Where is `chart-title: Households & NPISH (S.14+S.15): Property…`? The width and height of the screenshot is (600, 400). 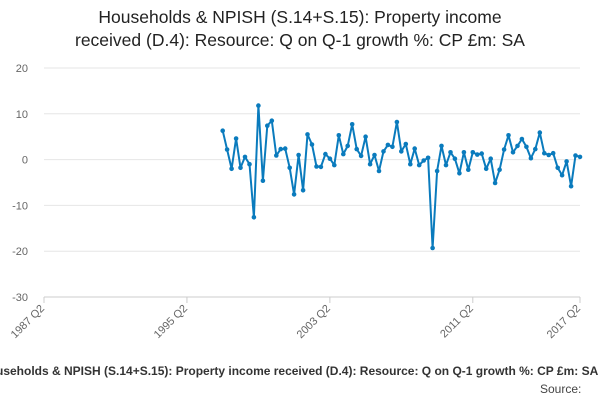 chart-title: Households & NPISH (S.14+S.15): Property… is located at coordinates (300, 29).